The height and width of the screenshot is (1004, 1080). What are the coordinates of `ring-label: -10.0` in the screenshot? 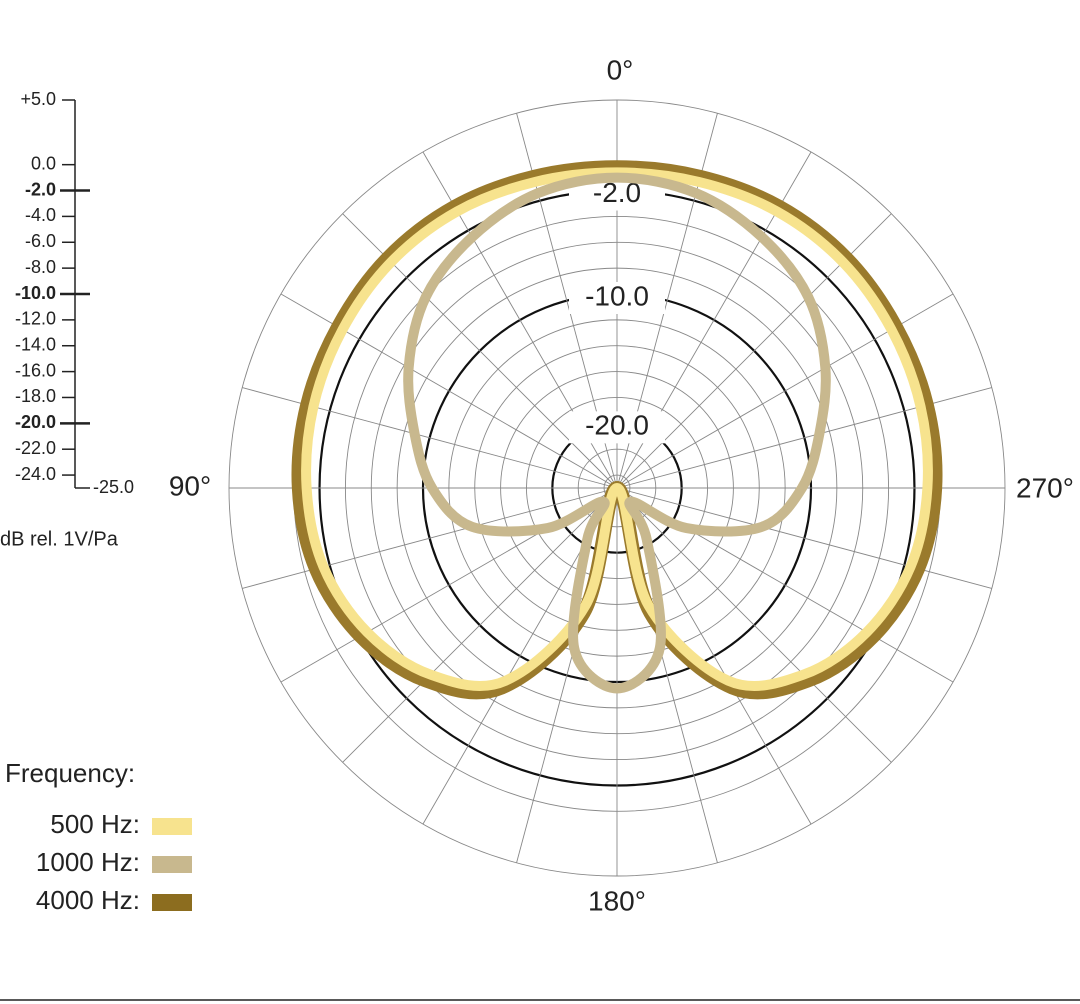 It's located at (617, 295).